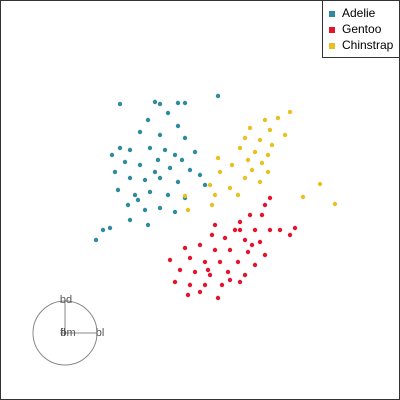  Describe the element at coordinates (67, 333) in the screenshot. I see `axis-label: bm` at that location.